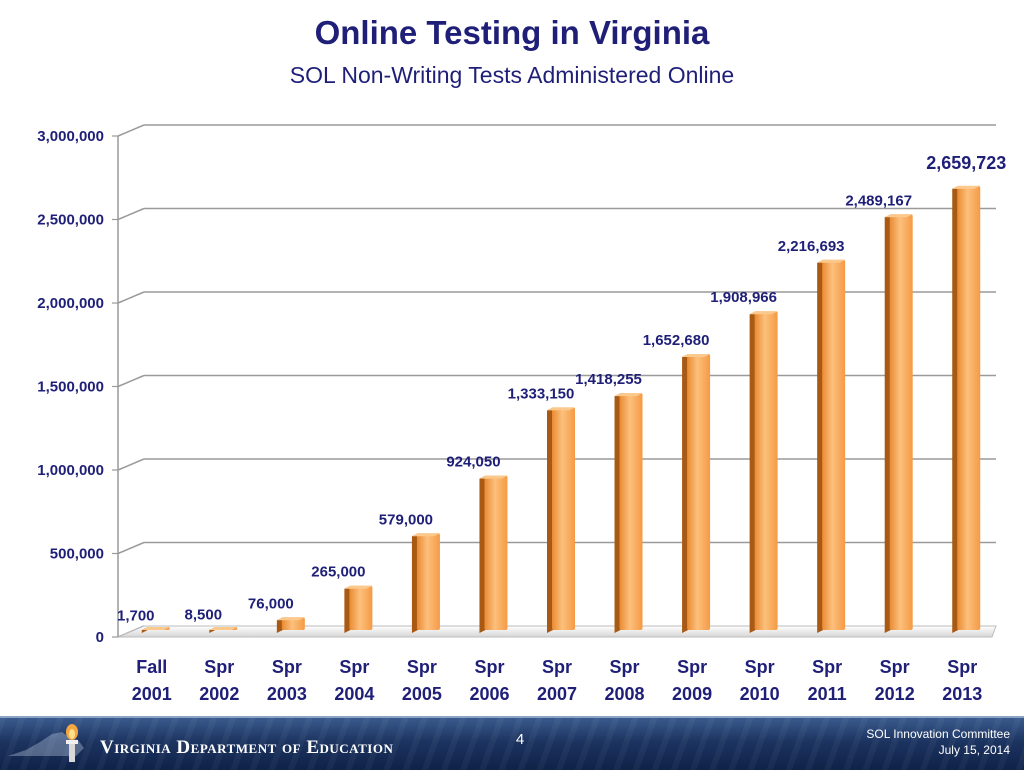  What do you see at coordinates (512, 32) in the screenshot?
I see `slide-title: Online Testing in Virginia` at bounding box center [512, 32].